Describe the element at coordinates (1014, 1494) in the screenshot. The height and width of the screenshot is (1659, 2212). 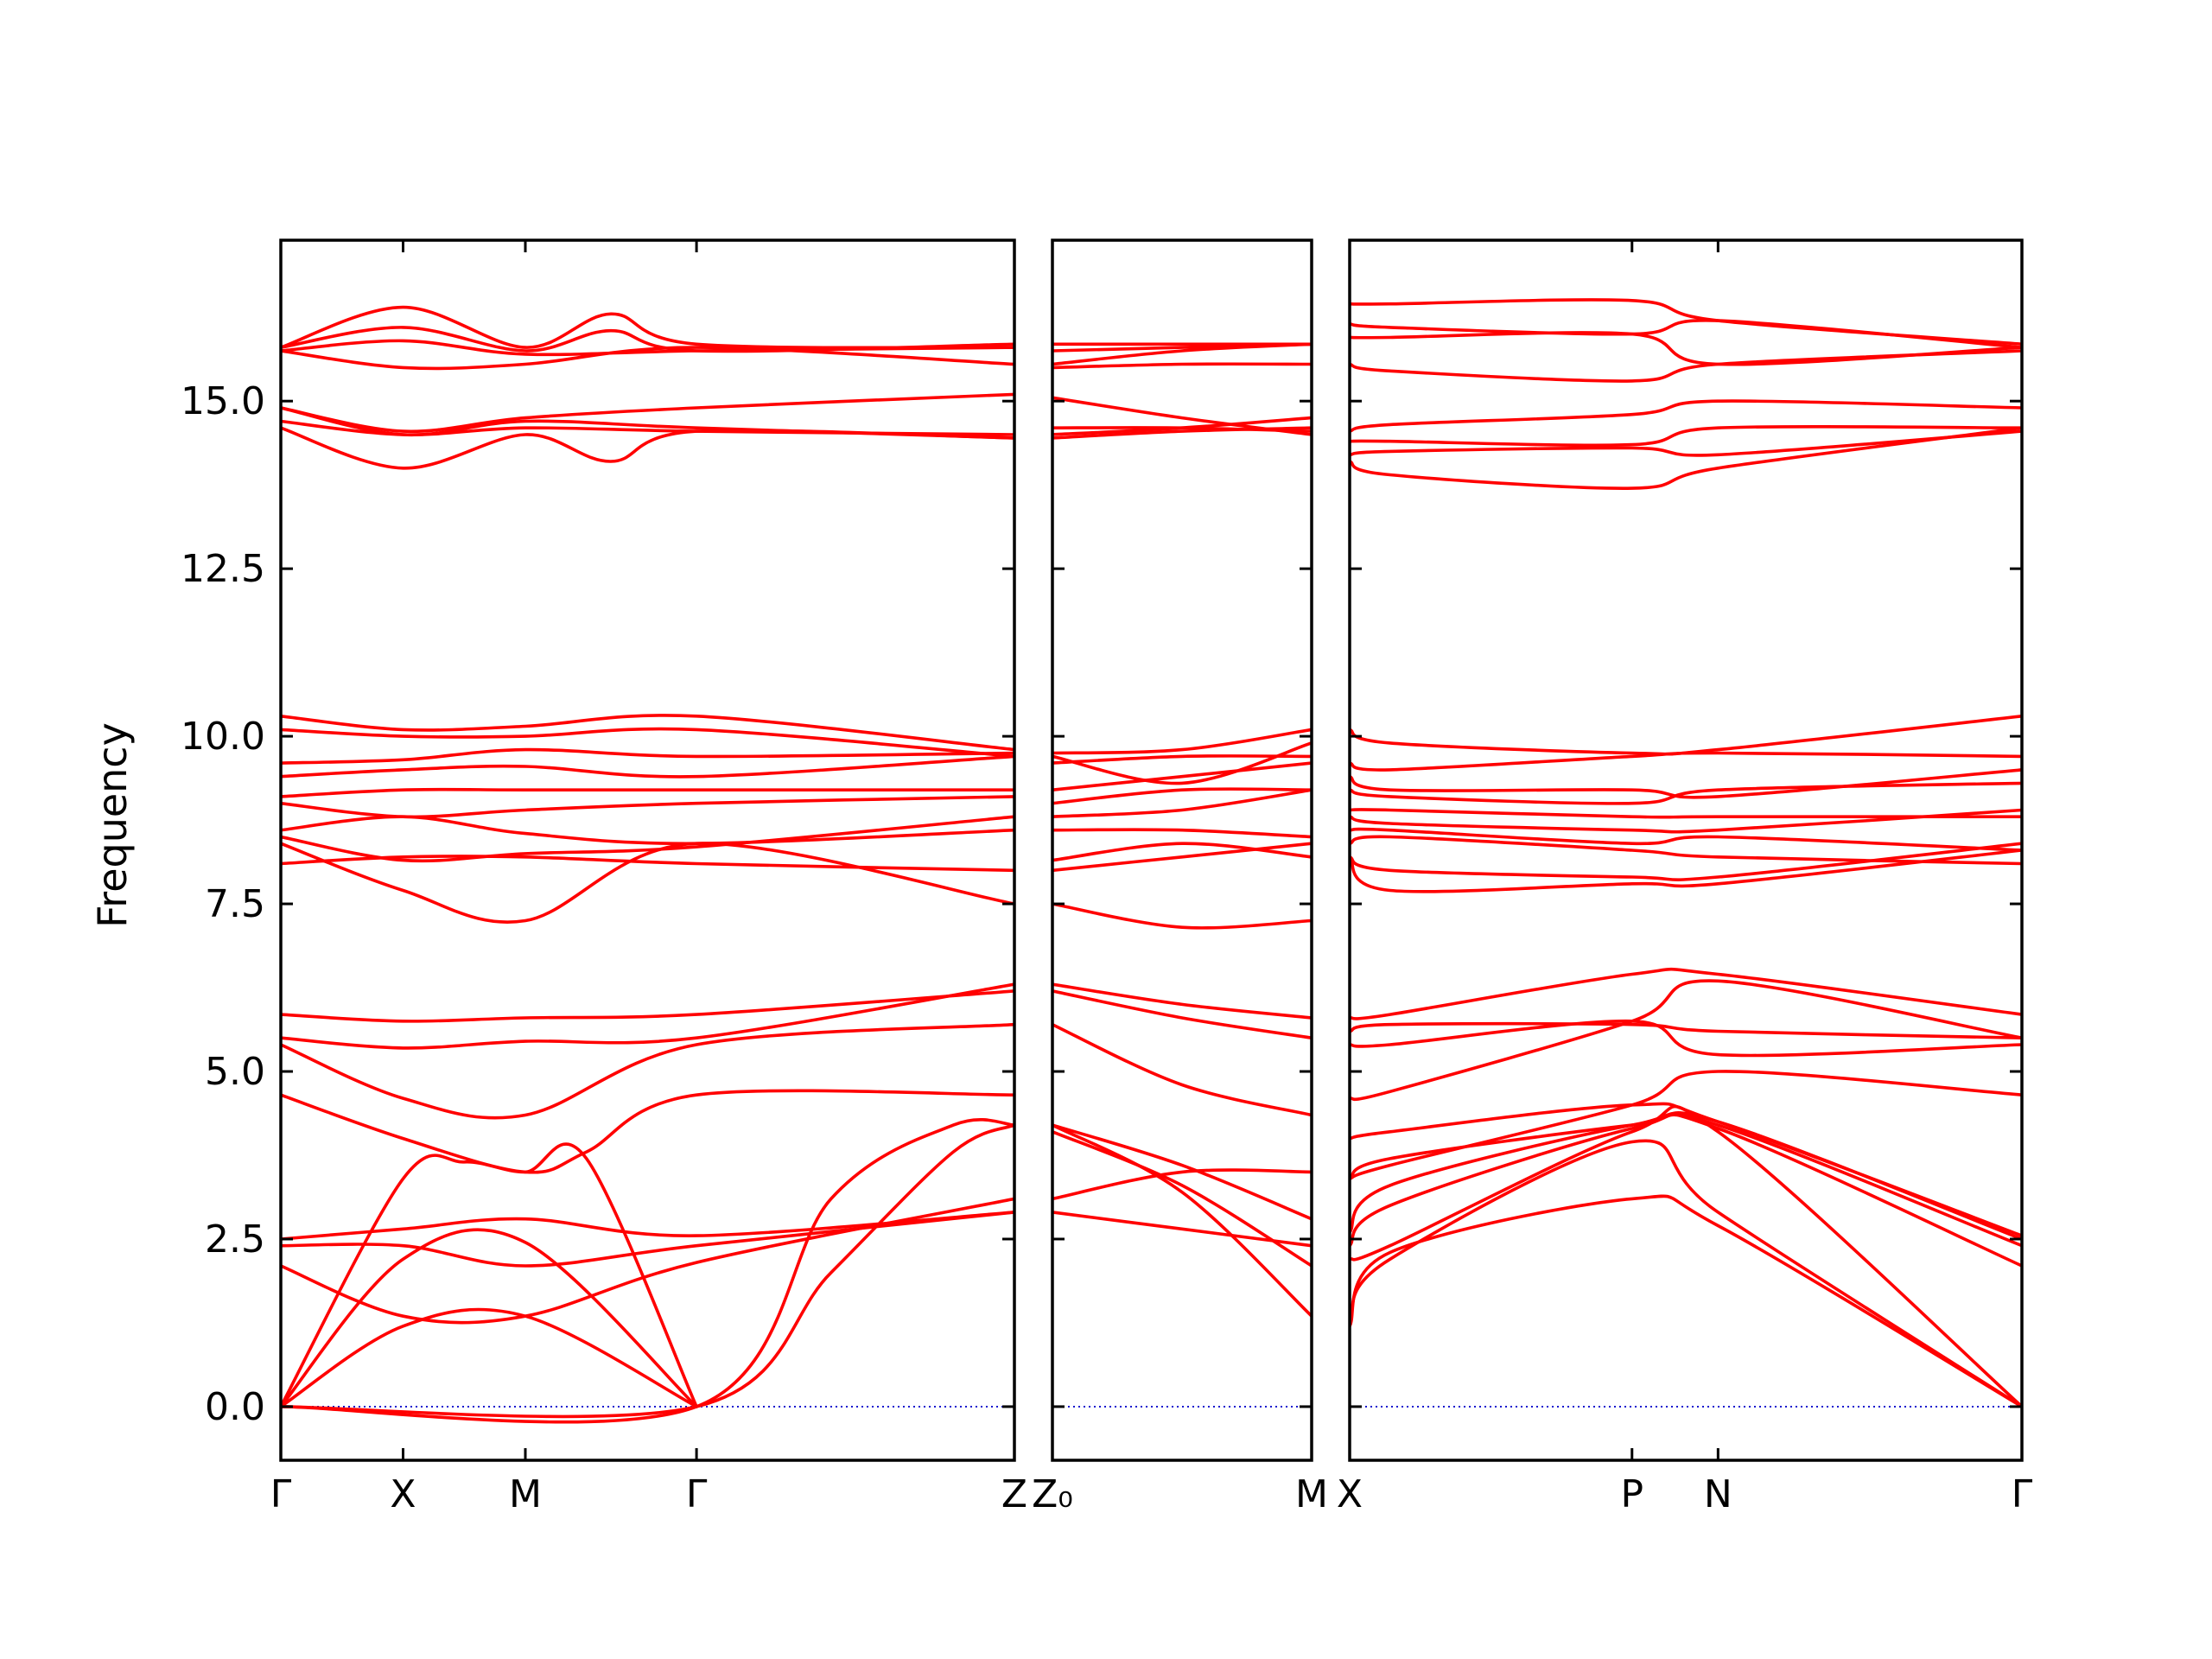
I see `x-tick-label: Z` at that location.